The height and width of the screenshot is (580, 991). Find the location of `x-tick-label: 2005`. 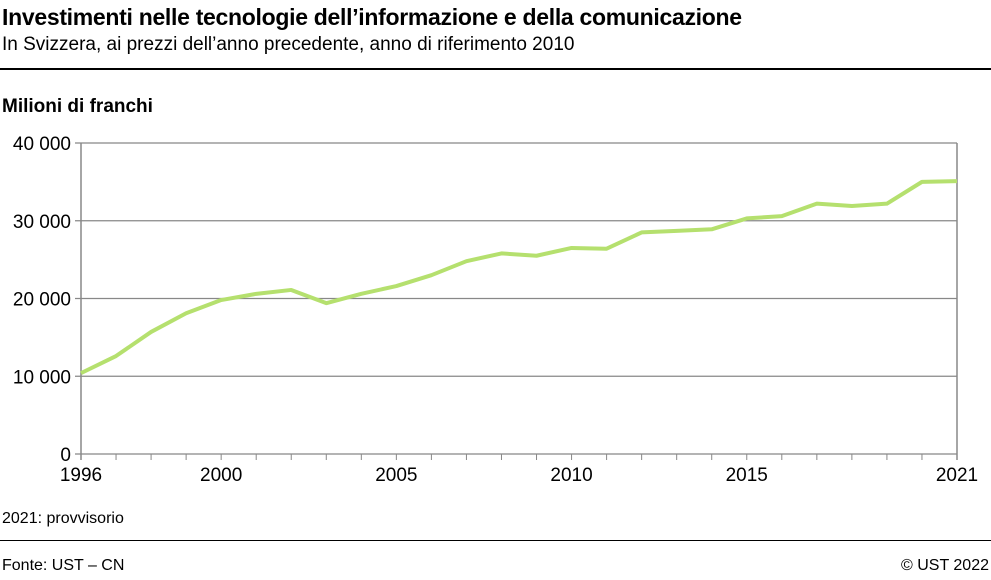

x-tick-label: 2005 is located at coordinates (396, 475).